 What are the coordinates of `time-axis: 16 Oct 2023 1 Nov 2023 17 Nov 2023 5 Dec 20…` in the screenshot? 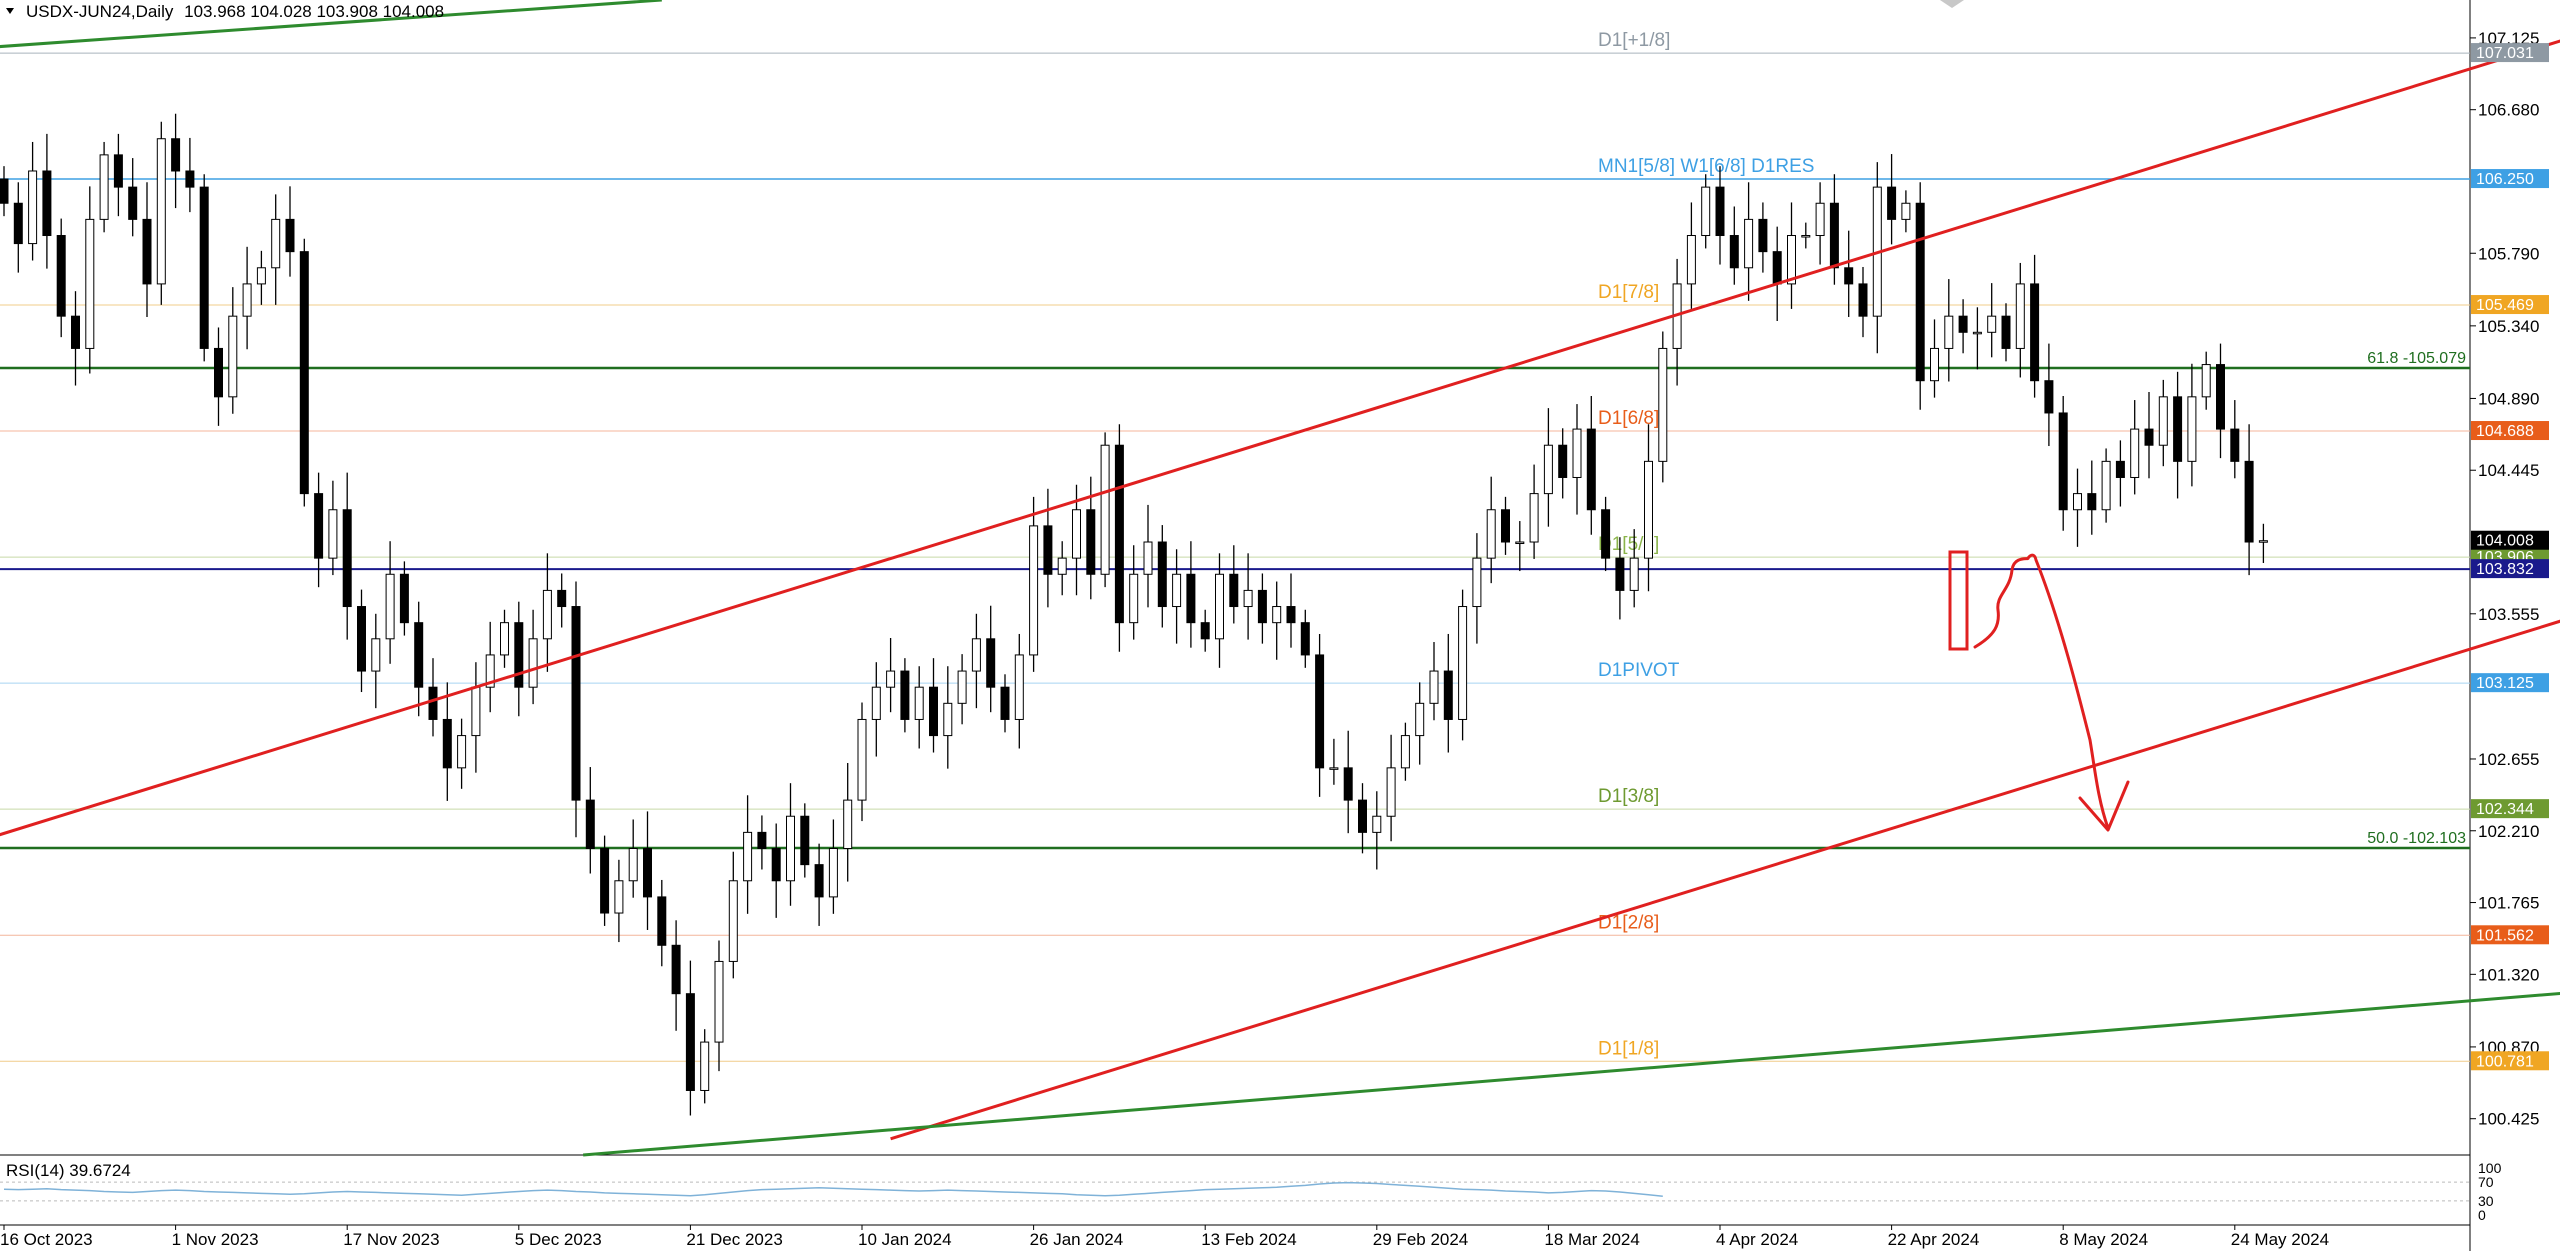 It's located at (1164, 1237).